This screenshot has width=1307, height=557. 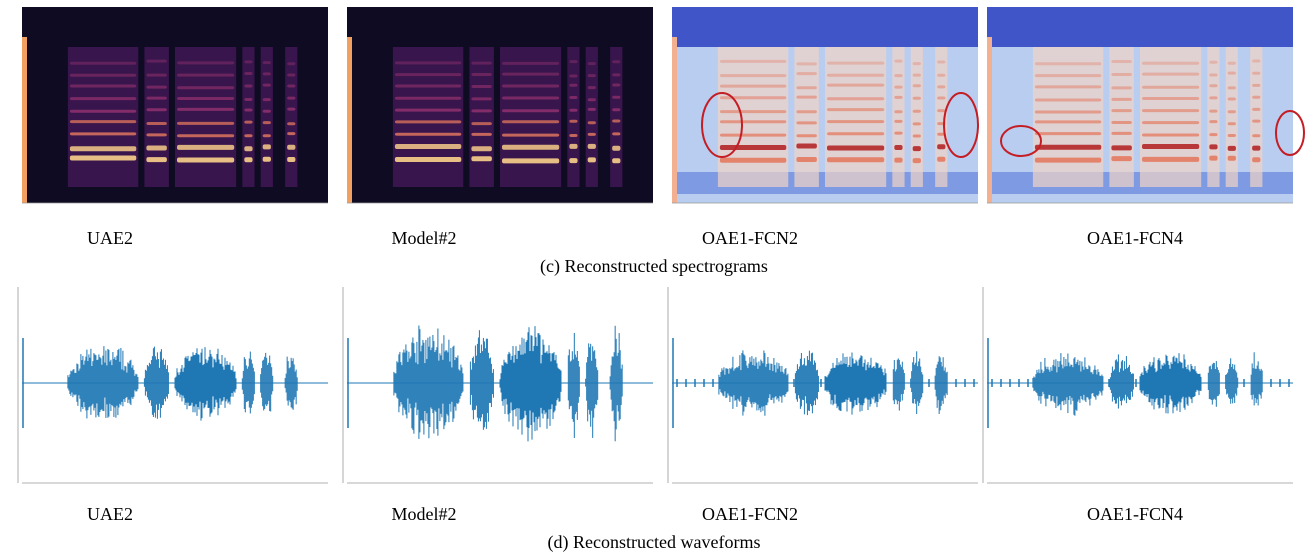 What do you see at coordinates (825, 27) in the screenshot?
I see `spectrogram-top` at bounding box center [825, 27].